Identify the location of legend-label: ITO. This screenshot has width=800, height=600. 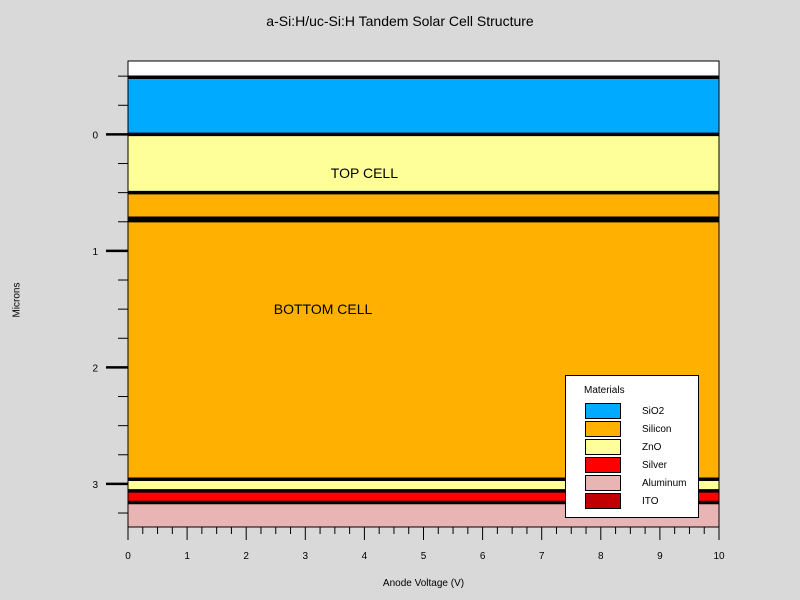
(650, 501).